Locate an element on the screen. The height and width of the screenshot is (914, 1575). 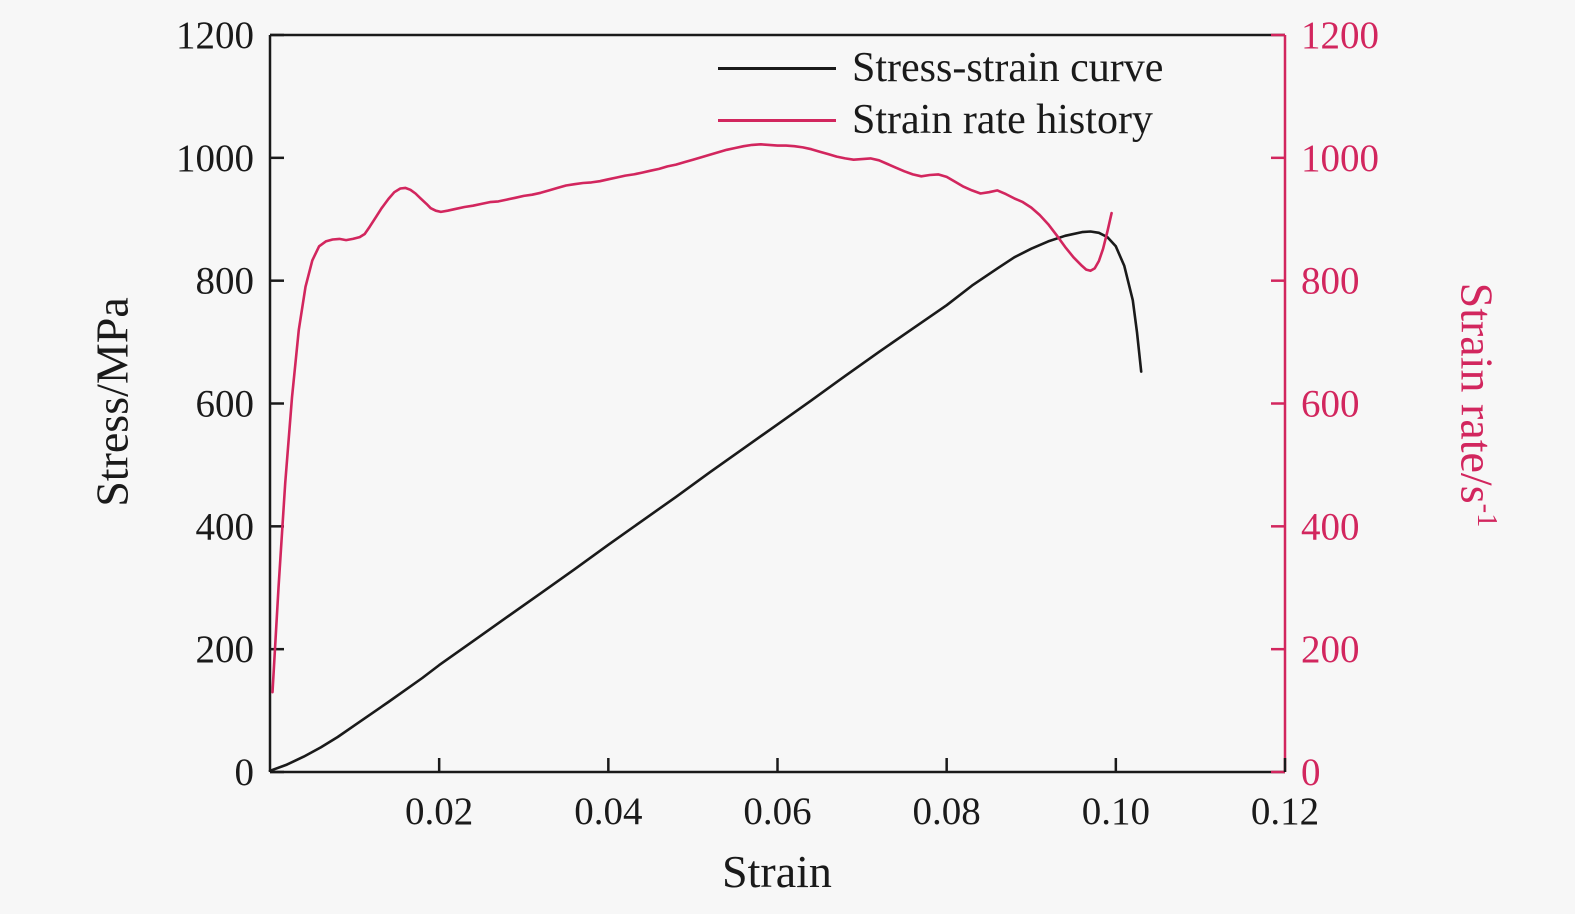
right-axis-tick-label: 200 is located at coordinates (1330, 649).